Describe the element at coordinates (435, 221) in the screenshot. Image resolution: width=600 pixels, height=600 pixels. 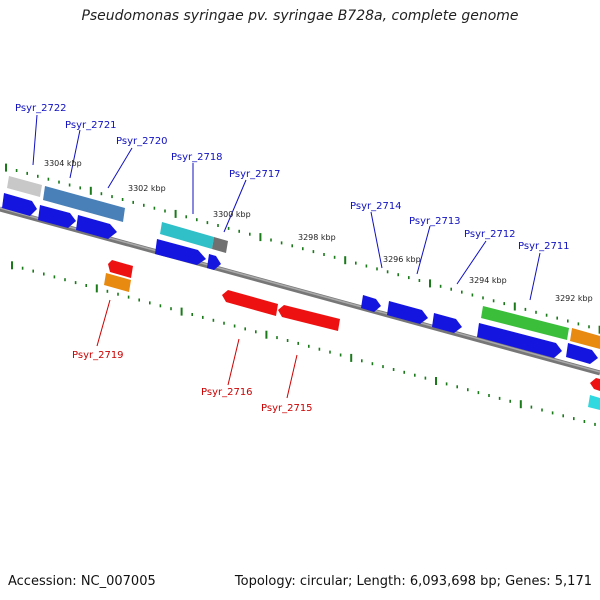
I see `gene-label: Psyr_2713` at that location.